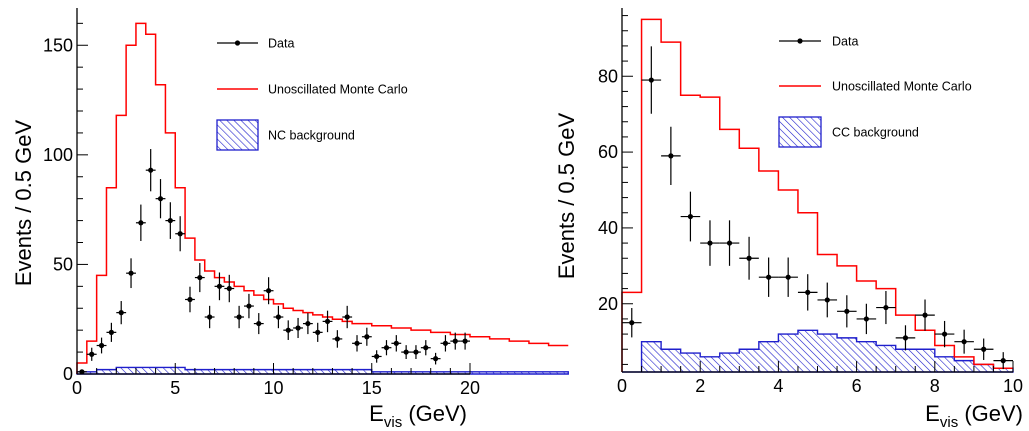 This screenshot has width=1029, height=431. Describe the element at coordinates (875, 133) in the screenshot. I see `legend-bg-label: CC background` at that location.